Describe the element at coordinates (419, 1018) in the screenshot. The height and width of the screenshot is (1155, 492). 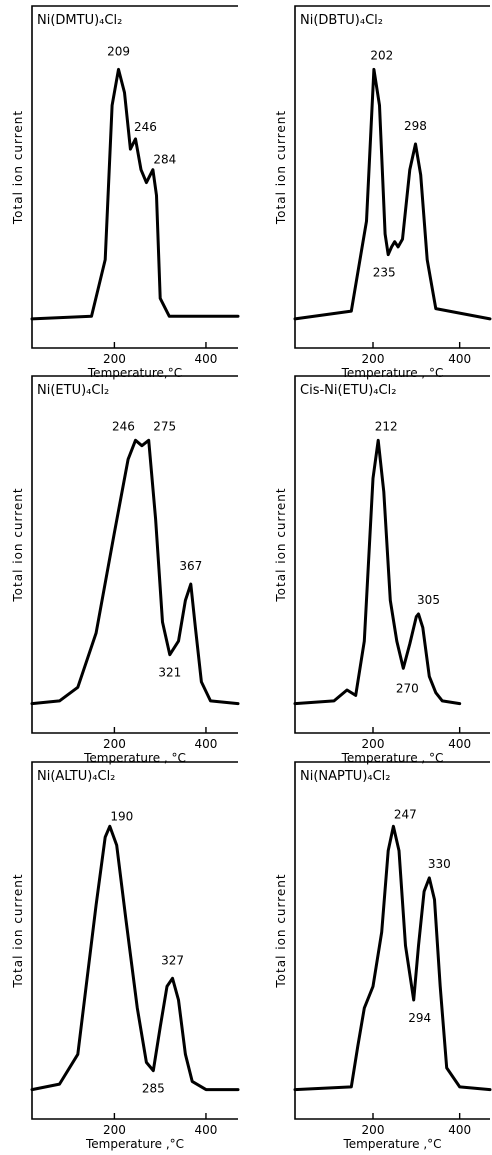
I see `peak-label: 294` at that location.